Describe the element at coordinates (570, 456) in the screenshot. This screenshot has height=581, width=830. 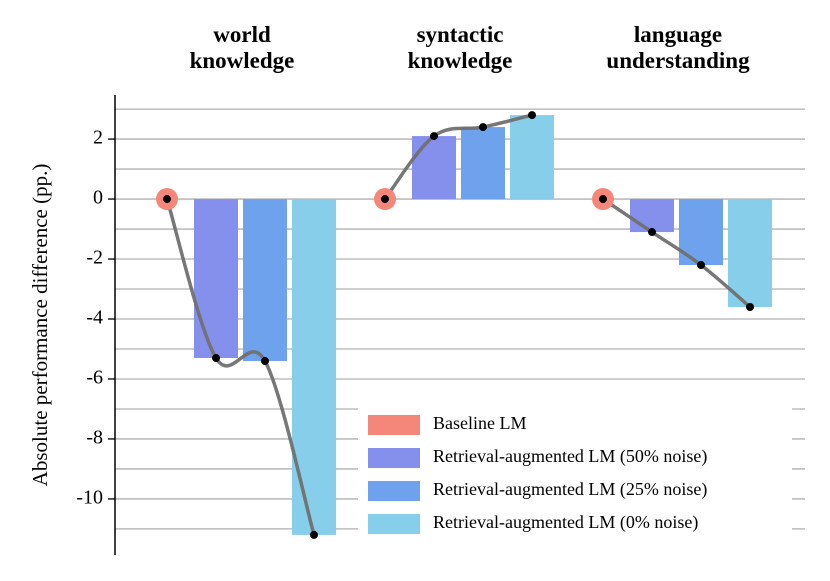
I see `legend-label: Retrieval-augmented LM (50% noise)` at that location.